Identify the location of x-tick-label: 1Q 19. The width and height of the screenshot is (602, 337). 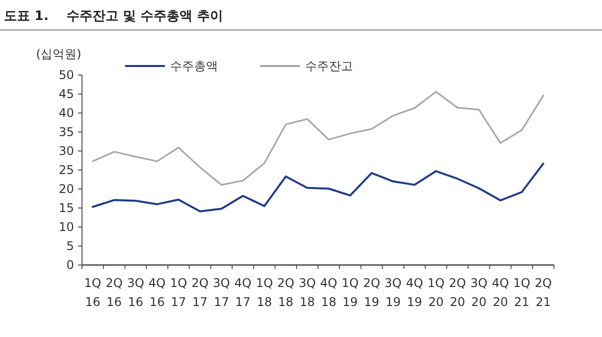
(350, 292).